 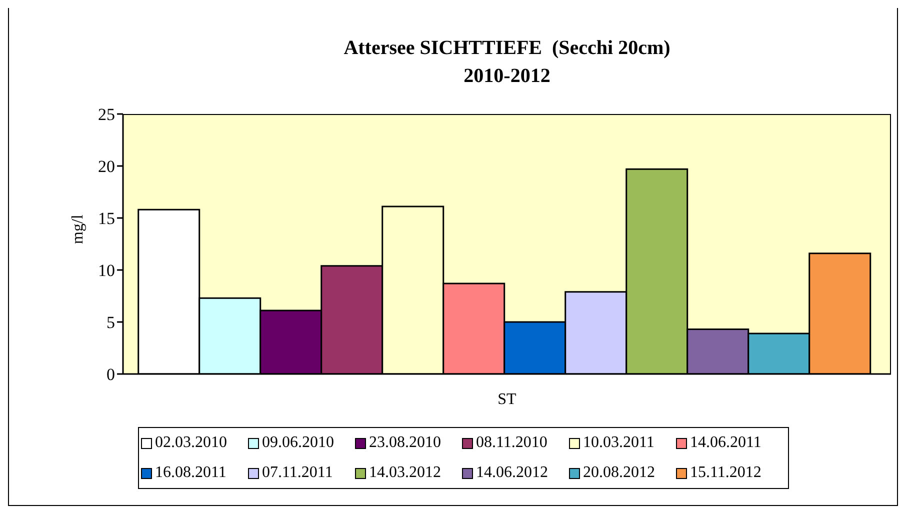 I want to click on y-tick-label: 25, so click(x=106, y=114).